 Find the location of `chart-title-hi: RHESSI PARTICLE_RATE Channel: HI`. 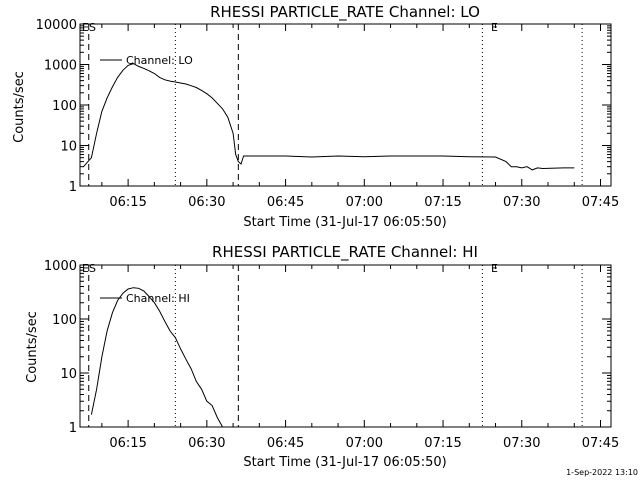

chart-title-hi: RHESSI PARTICLE_RATE Channel: HI is located at coordinates (345, 252).